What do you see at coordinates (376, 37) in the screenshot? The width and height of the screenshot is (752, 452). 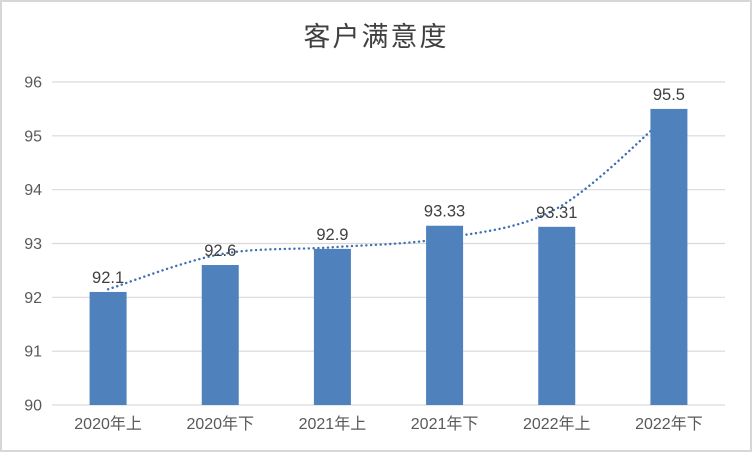 I see `chart-title: 客户满意度` at bounding box center [376, 37].